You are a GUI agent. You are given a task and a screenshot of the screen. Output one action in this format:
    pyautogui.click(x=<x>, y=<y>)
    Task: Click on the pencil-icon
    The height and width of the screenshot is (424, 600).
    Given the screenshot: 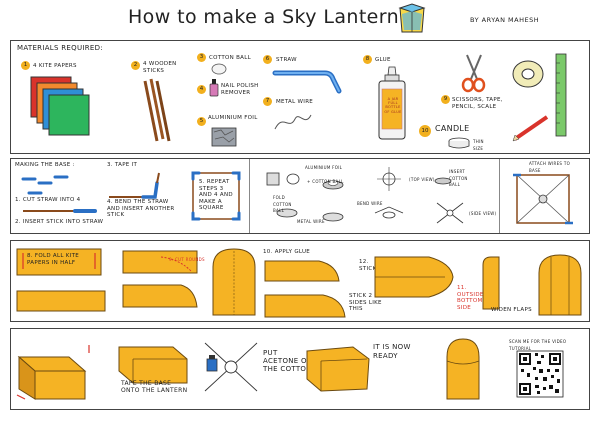 What is the action you would take?
    pyautogui.click(x=530, y=128)
    